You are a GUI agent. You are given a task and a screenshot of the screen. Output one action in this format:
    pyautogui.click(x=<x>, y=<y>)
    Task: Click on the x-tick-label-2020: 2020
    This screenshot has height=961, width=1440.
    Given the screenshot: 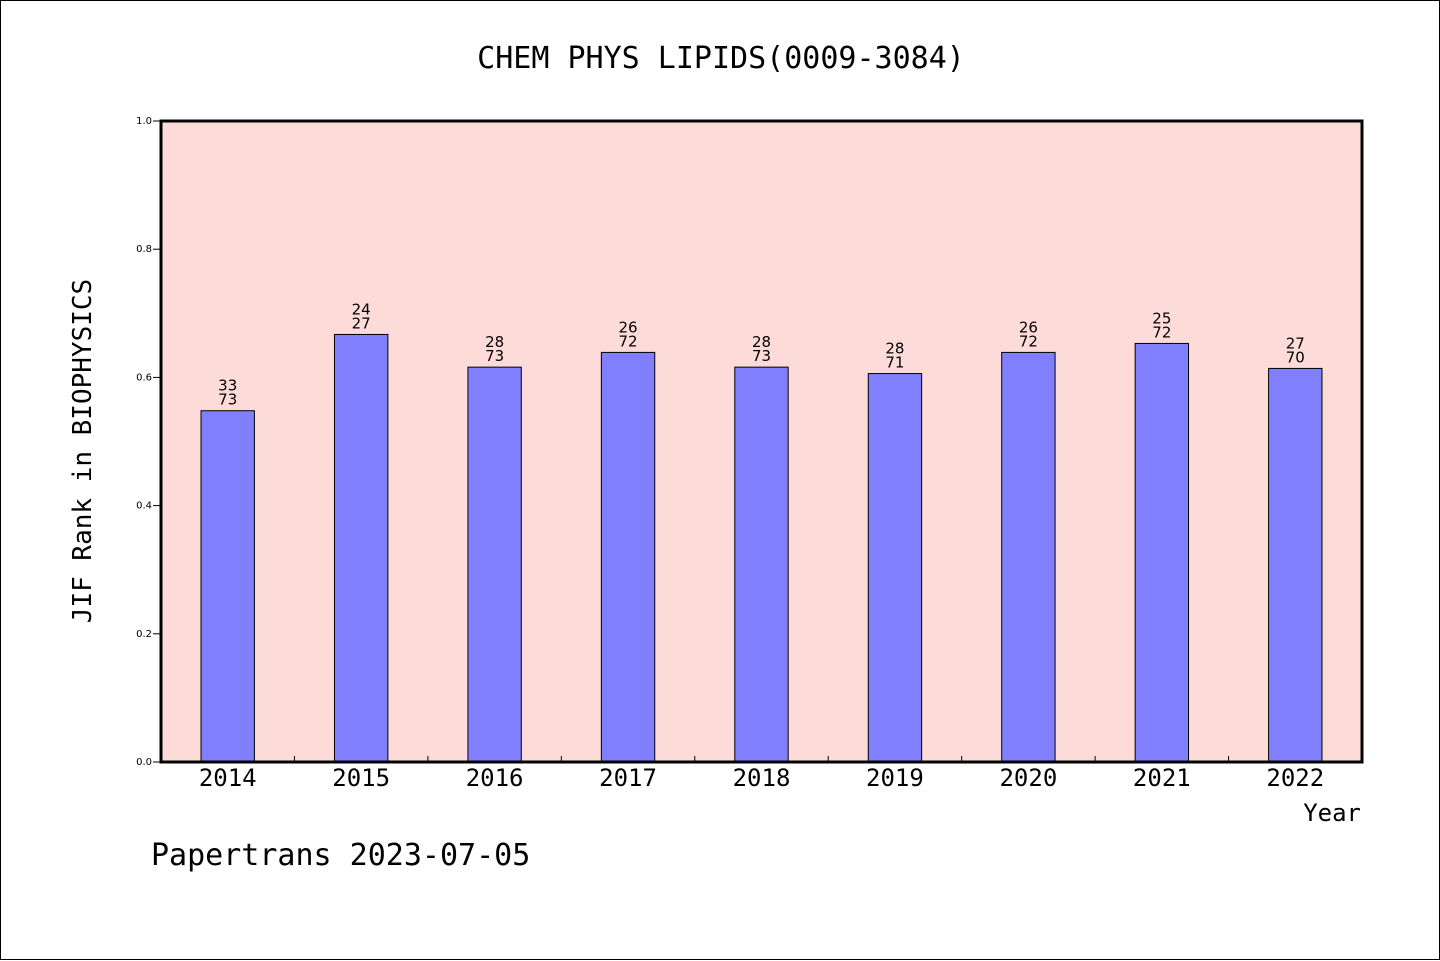 What is the action you would take?
    pyautogui.click(x=1028, y=778)
    